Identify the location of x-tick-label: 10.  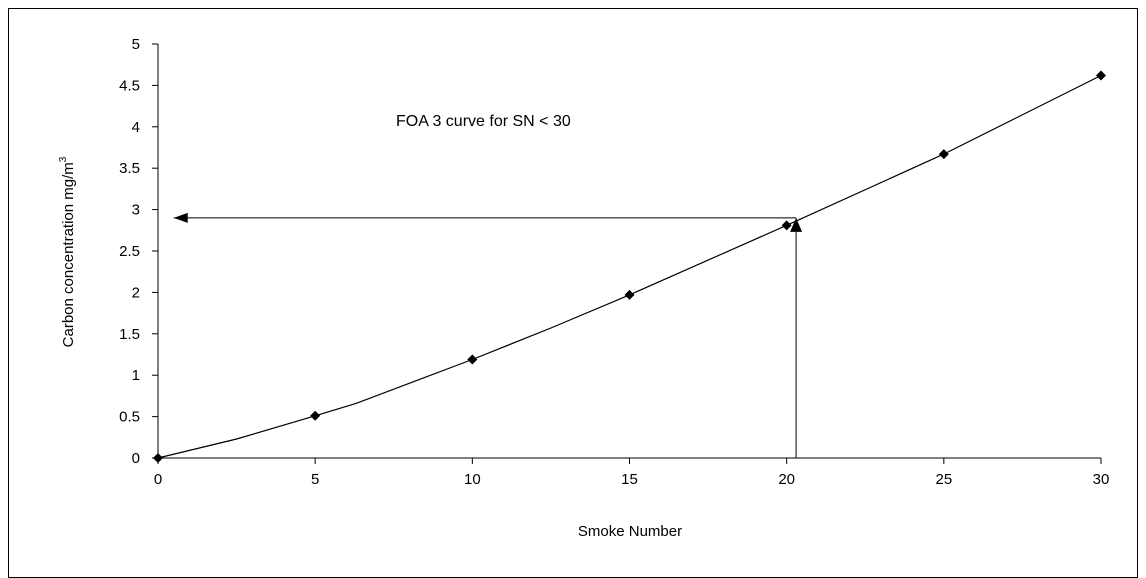
(472, 479).